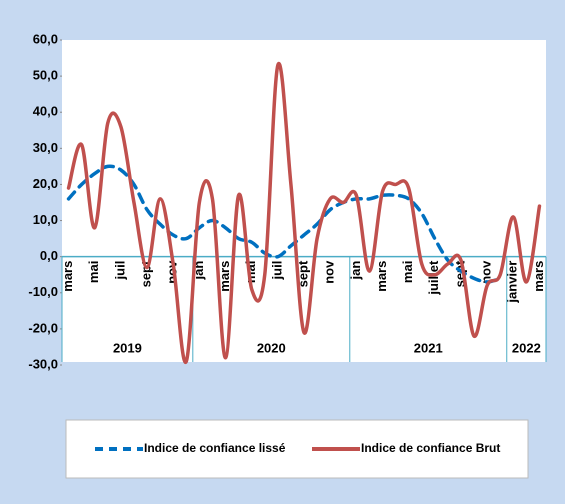 Image resolution: width=565 pixels, height=504 pixels. I want to click on y-tick-label: 40,0, so click(45, 111).